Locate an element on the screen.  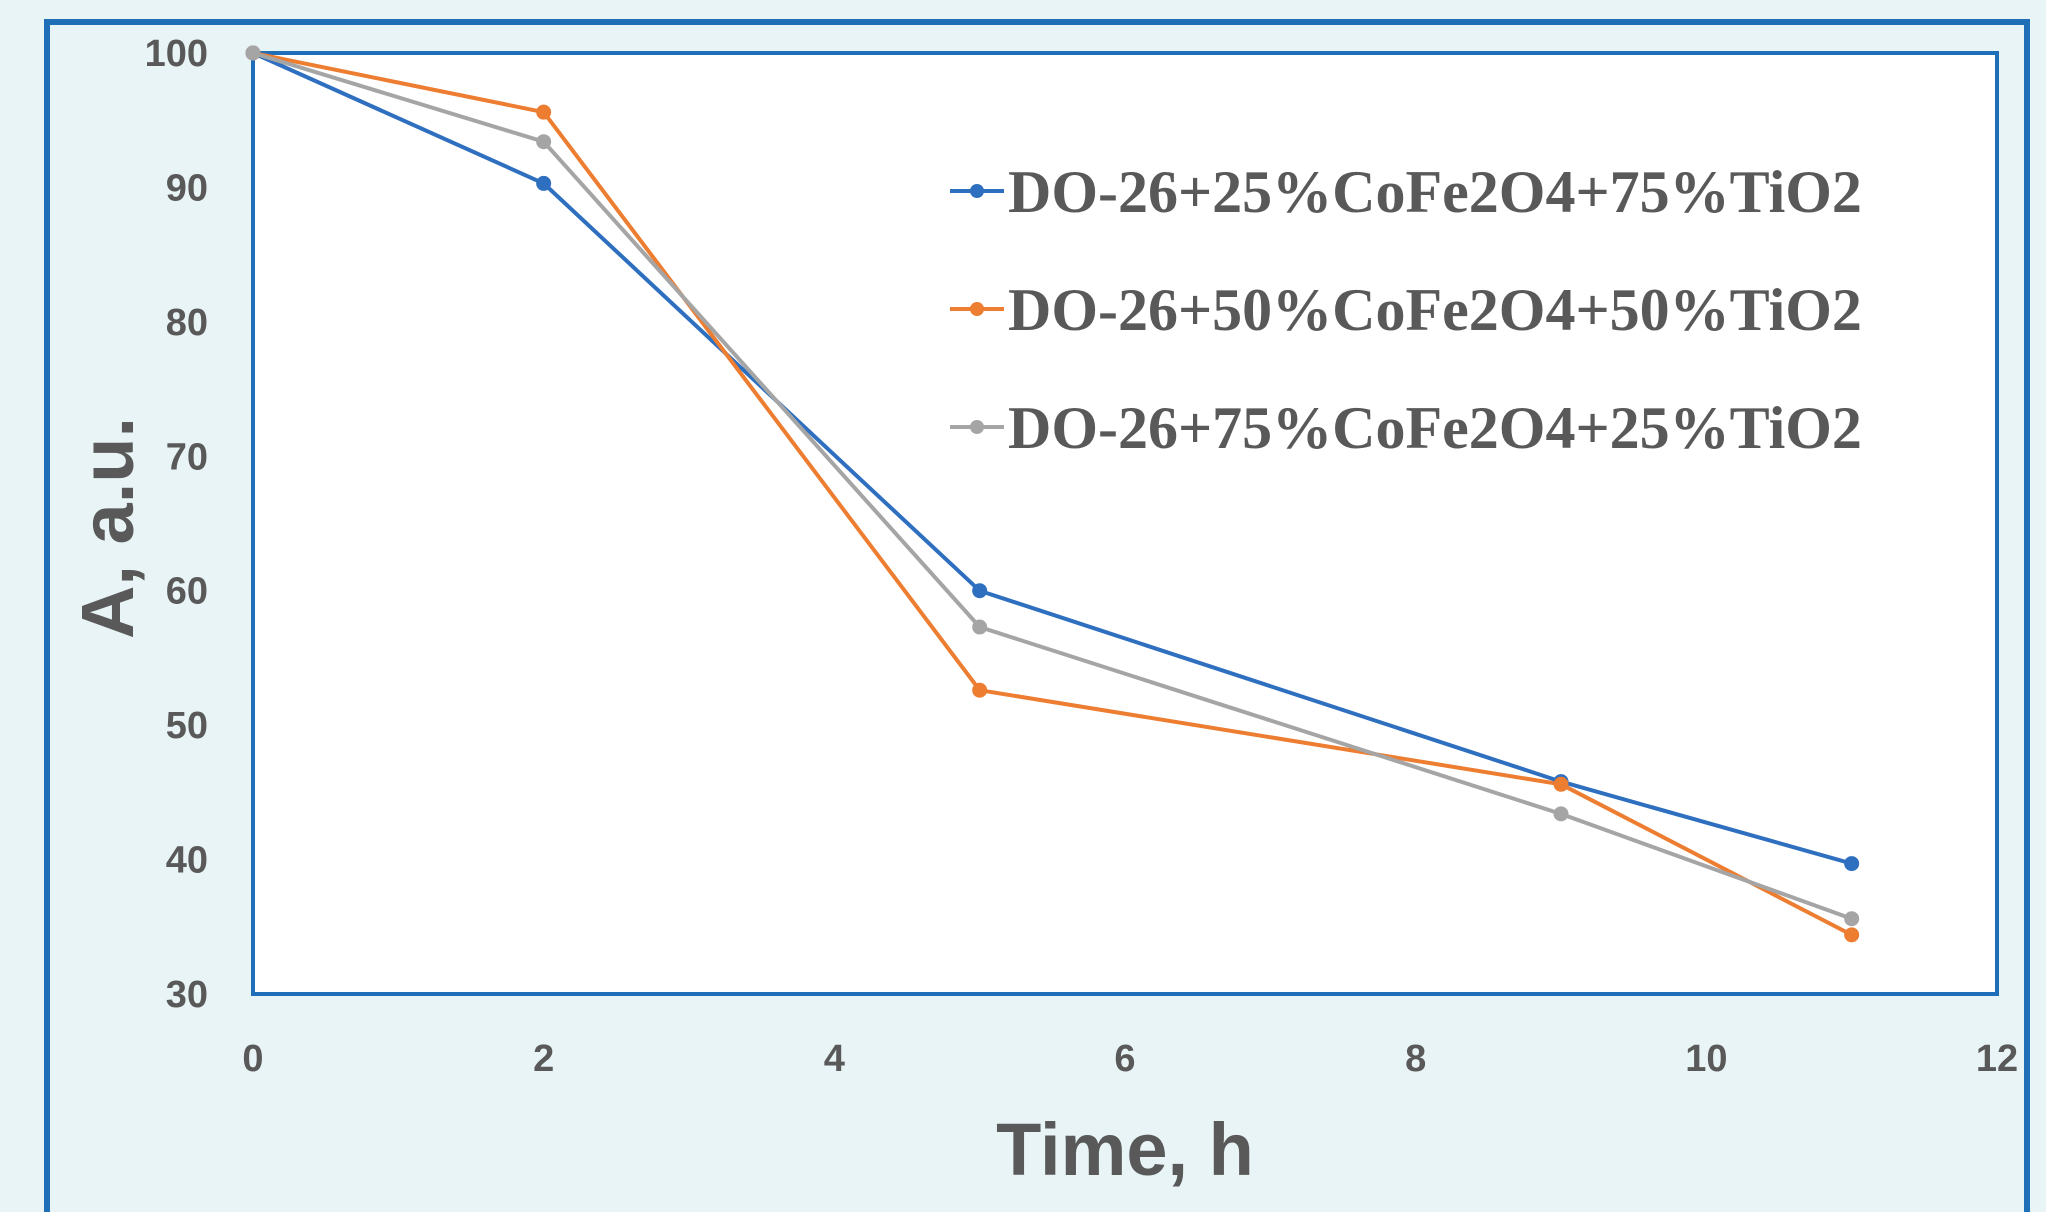
x-tick-label: 4 is located at coordinates (834, 1059).